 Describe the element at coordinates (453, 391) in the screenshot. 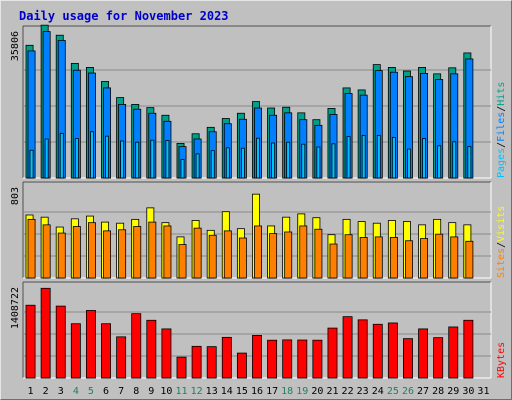

I see `x-tick-label: 29` at that location.